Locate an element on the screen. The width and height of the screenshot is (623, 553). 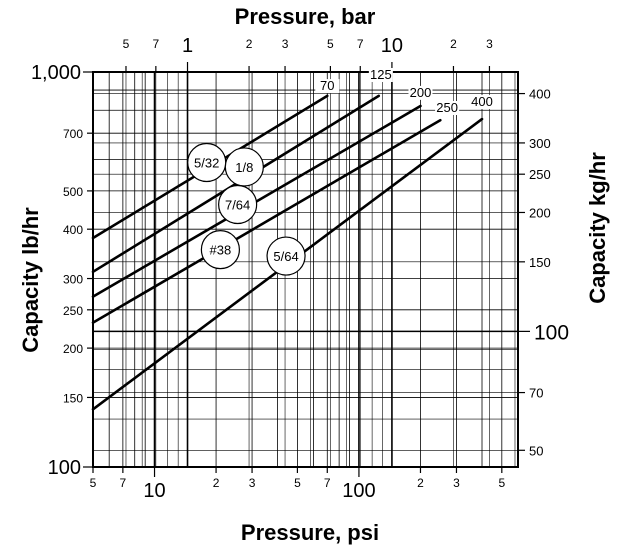
left-tick-label: 250 is located at coordinates (73, 311).